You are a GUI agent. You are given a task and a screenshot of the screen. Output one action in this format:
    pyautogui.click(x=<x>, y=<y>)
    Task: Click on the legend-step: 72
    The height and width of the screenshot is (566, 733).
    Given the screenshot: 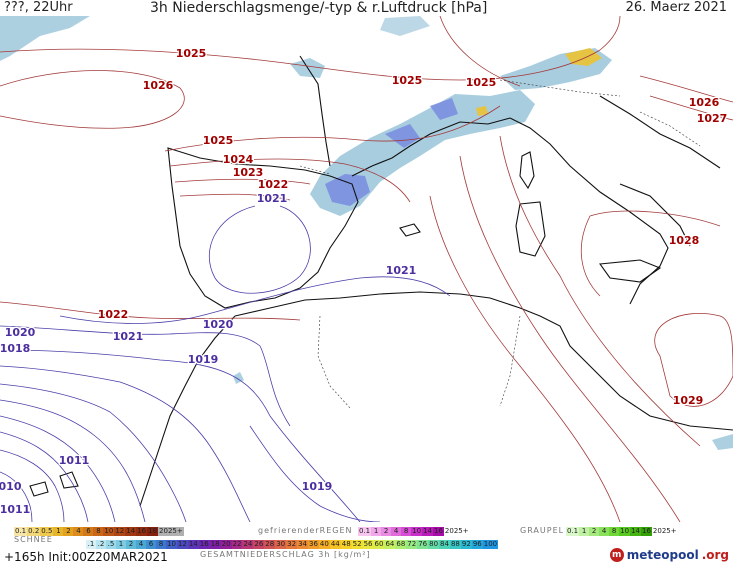 What is the action you would take?
    pyautogui.click(x=412, y=544)
    